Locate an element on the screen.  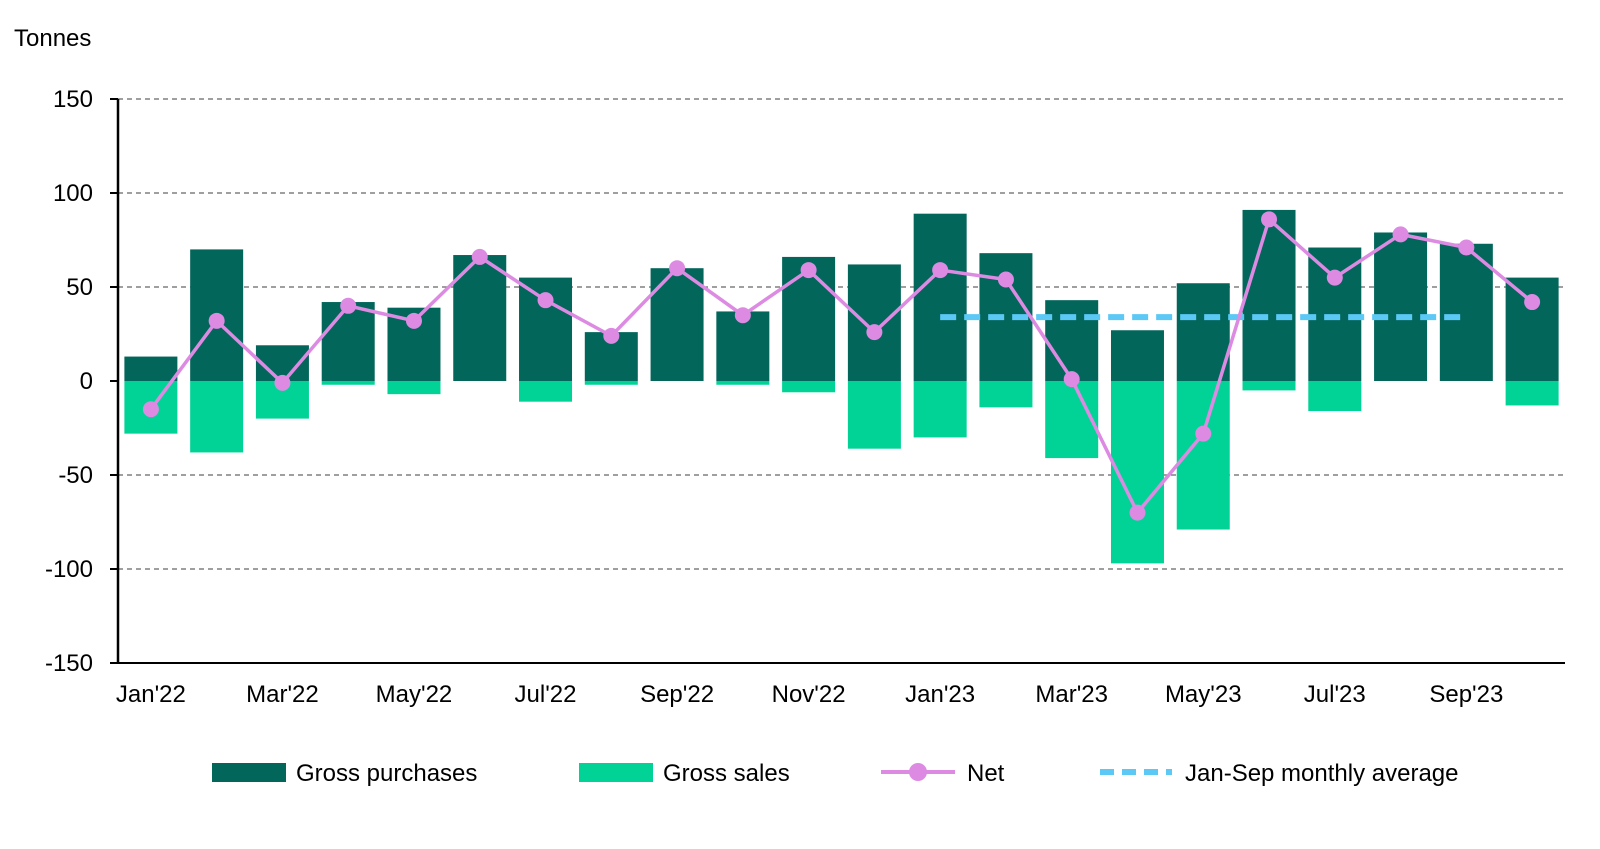
legend-swatch-gross-sales is located at coordinates (616, 772).